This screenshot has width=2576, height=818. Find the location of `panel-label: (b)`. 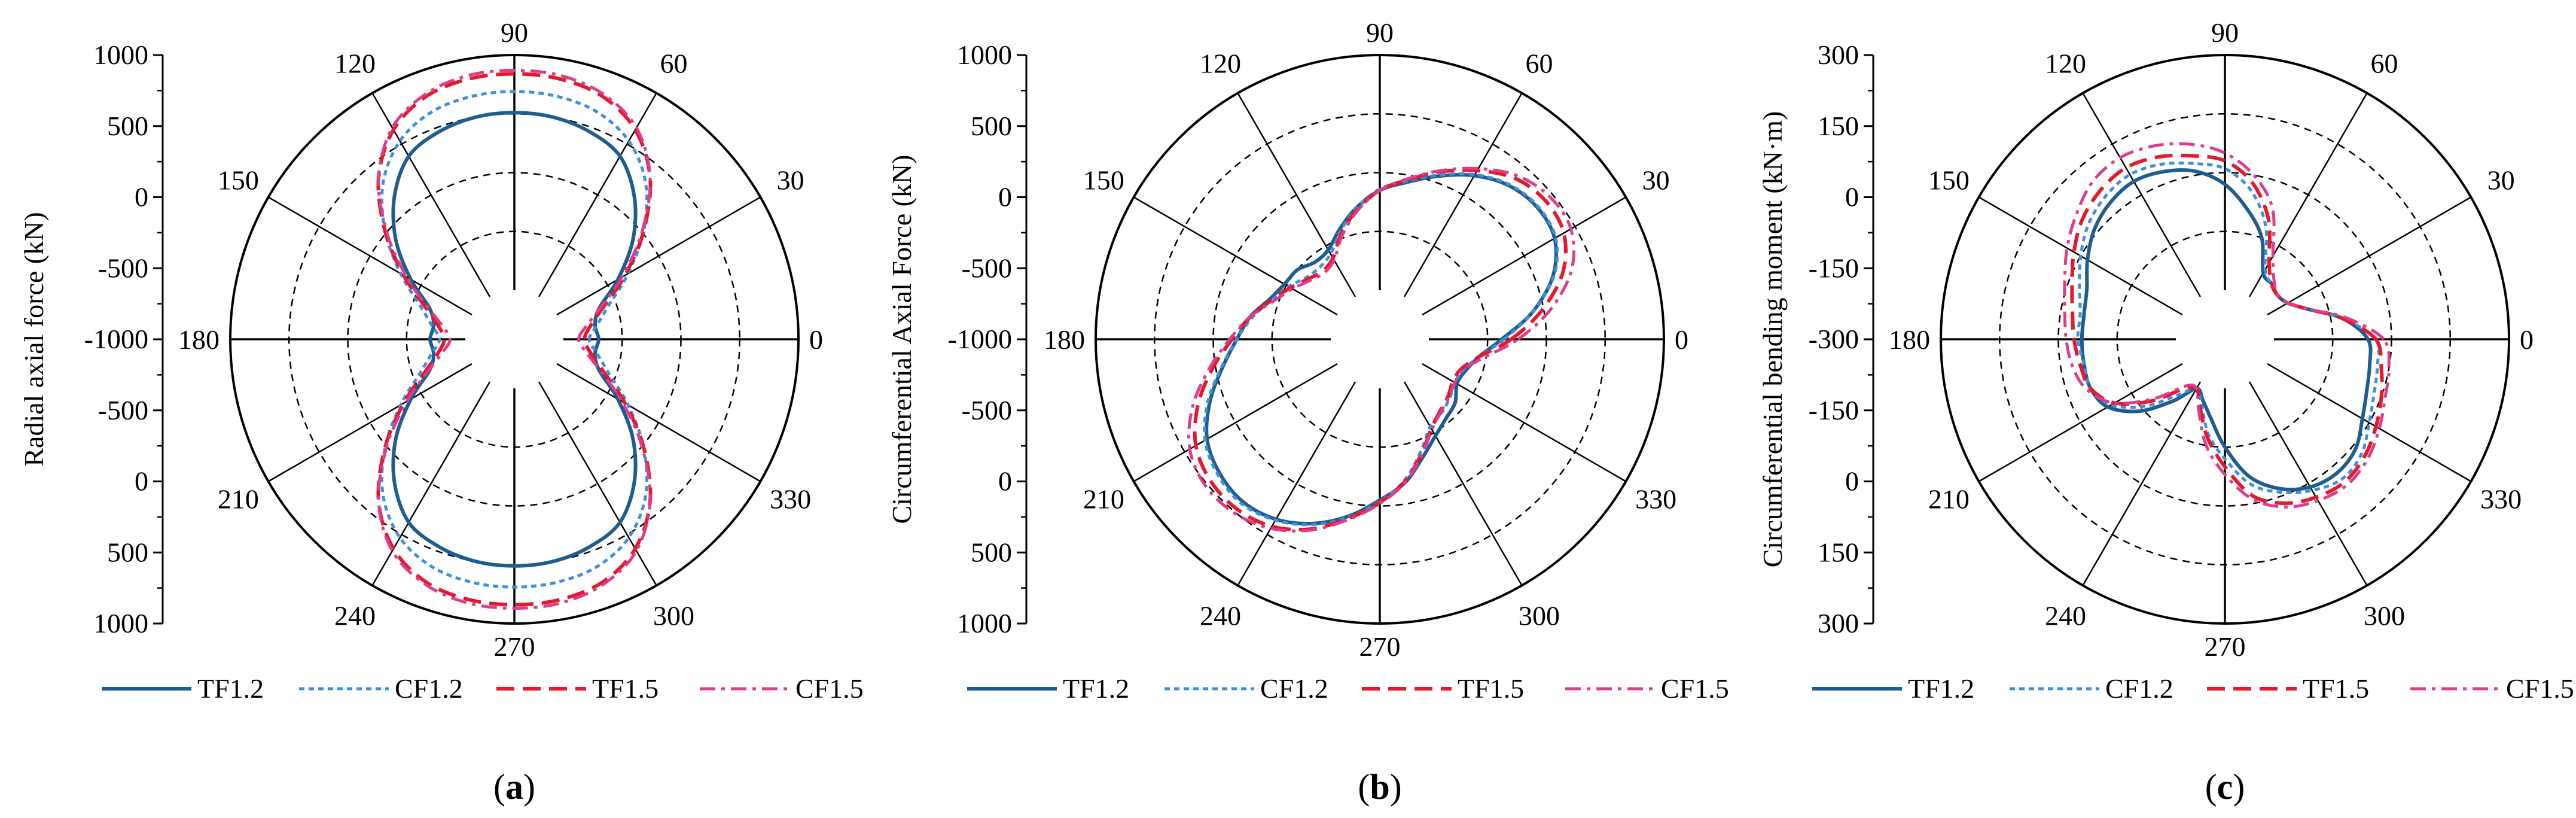

panel-label: (b) is located at coordinates (1379, 787).